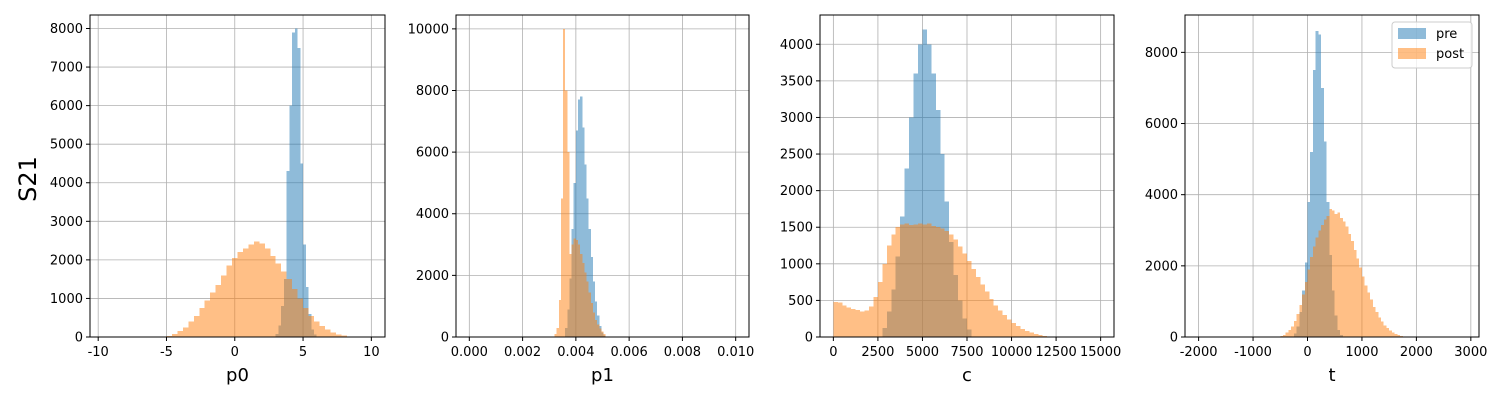  Describe the element at coordinates (1412, 53) in the screenshot. I see `legend-swatch-post` at that location.